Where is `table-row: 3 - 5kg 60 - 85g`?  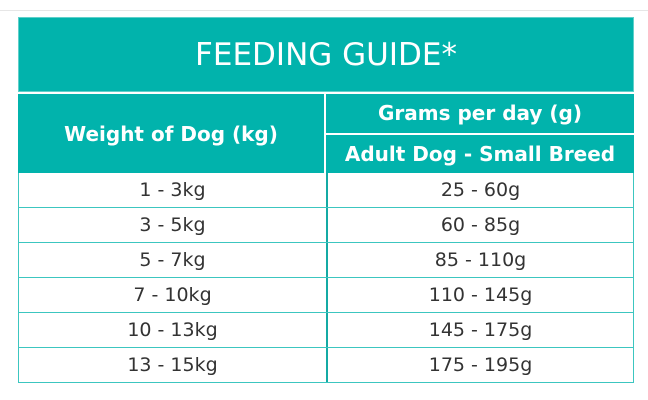 table-row: 3 - 5kg 60 - 85g is located at coordinates (326, 225).